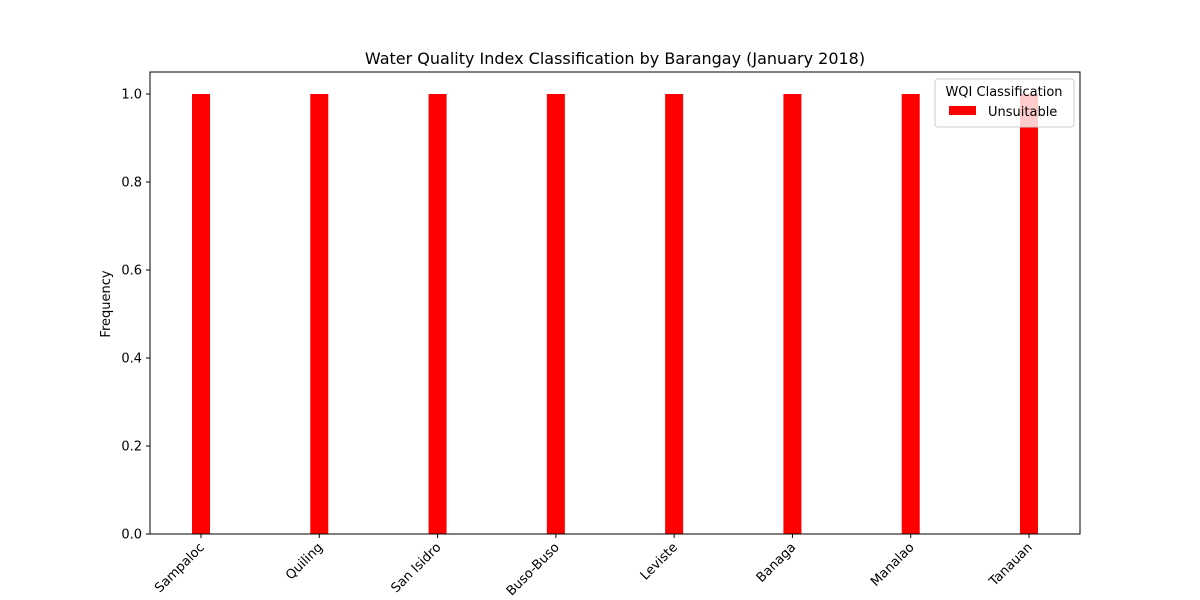 The height and width of the screenshot is (600, 1200). I want to click on legend-title: WQI Classification, so click(1003, 92).